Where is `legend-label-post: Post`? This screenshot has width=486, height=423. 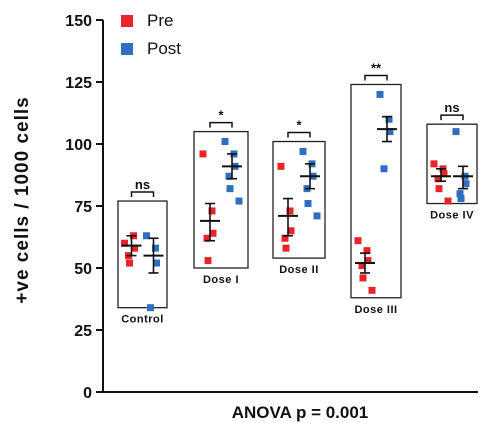
legend-label-post: Post is located at coordinates (164, 48).